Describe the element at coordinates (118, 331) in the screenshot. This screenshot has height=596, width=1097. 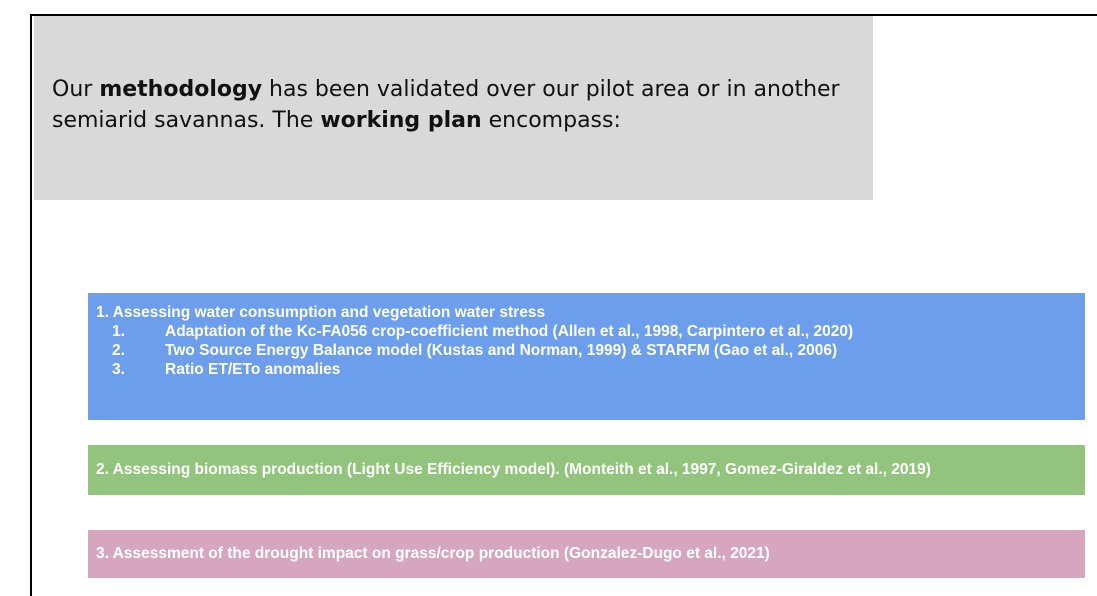
I see `item-number: 1.` at that location.